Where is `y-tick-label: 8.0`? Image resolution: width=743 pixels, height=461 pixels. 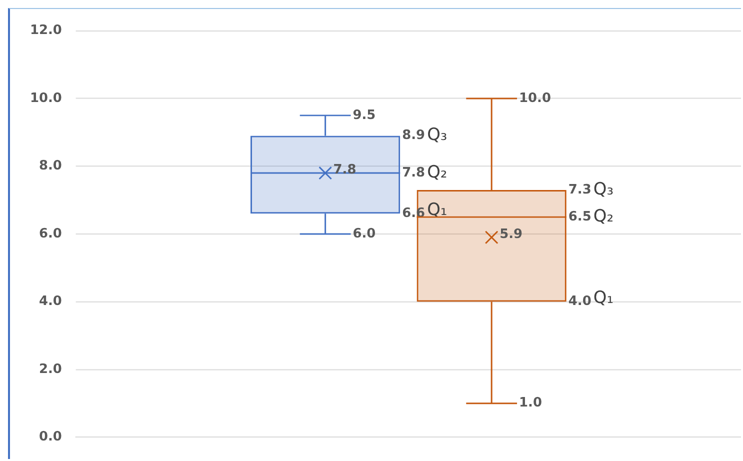 y-tick-label: 8.0 is located at coordinates (50, 166).